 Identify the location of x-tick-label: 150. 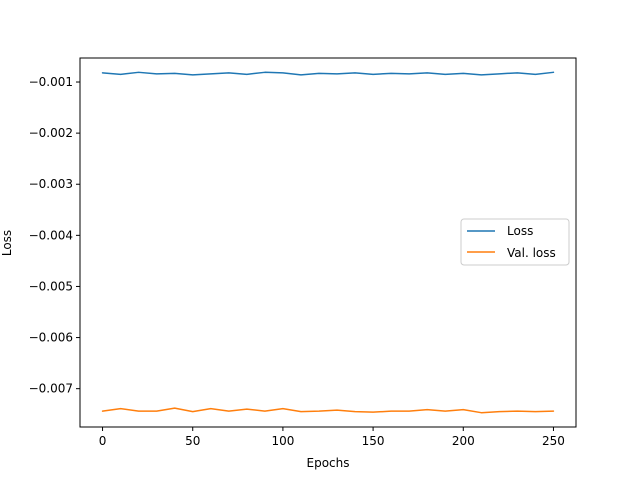
(373, 441).